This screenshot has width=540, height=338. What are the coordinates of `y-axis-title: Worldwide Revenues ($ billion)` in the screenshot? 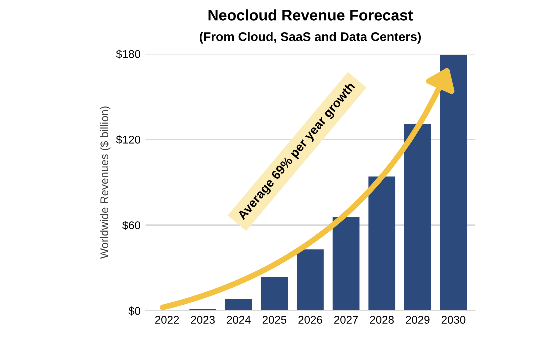 It's located at (105, 182).